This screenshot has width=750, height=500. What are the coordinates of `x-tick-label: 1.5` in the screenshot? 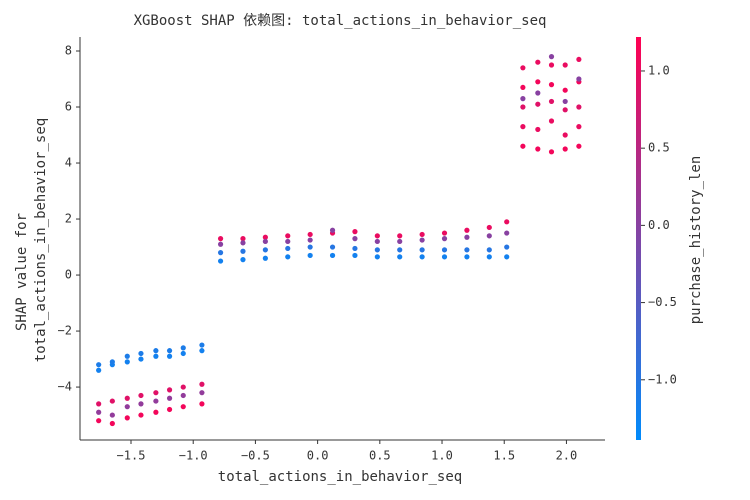 It's located at (504, 456).